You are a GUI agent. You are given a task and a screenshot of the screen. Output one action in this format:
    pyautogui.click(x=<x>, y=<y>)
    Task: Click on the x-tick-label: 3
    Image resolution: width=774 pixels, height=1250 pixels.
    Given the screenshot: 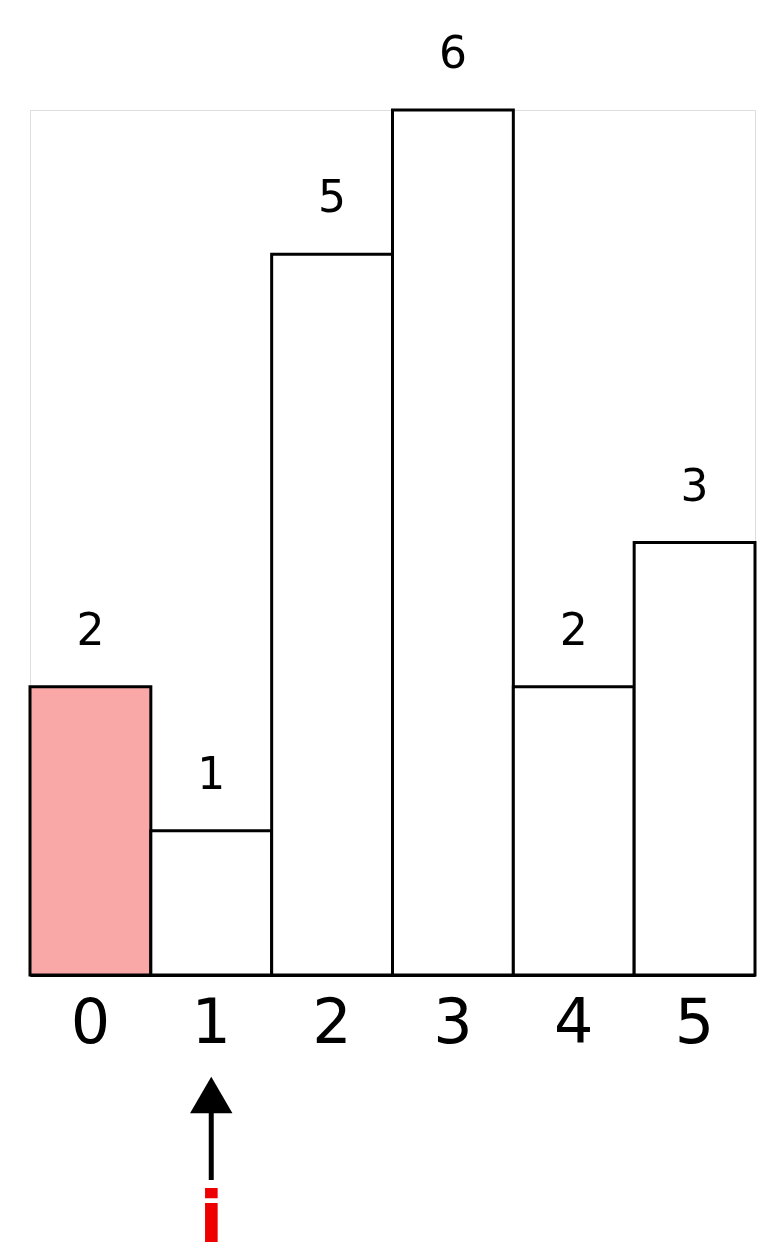 What is the action you would take?
    pyautogui.click(x=453, y=1021)
    